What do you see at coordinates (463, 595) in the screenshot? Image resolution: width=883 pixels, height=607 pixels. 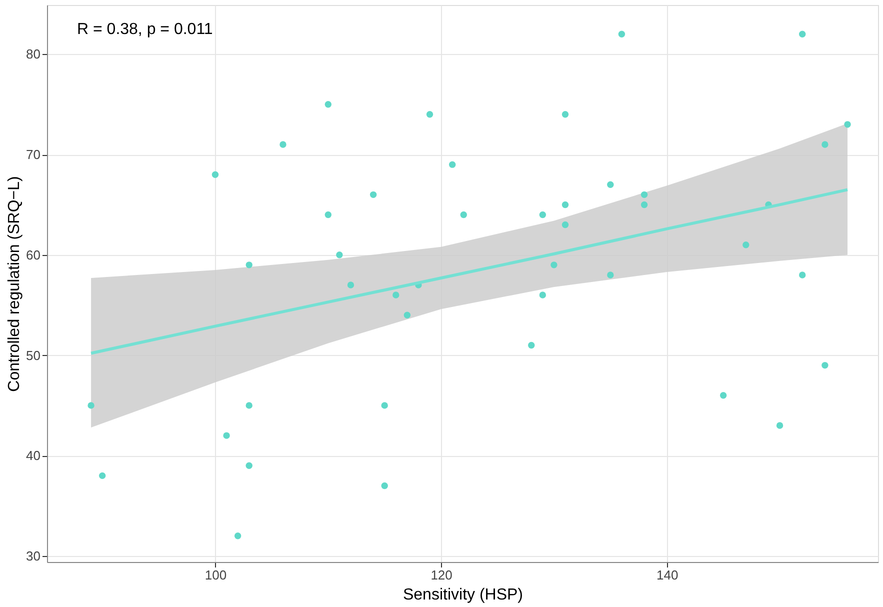 I see `x-axis-title: Sensitivity (HSP)` at bounding box center [463, 595].